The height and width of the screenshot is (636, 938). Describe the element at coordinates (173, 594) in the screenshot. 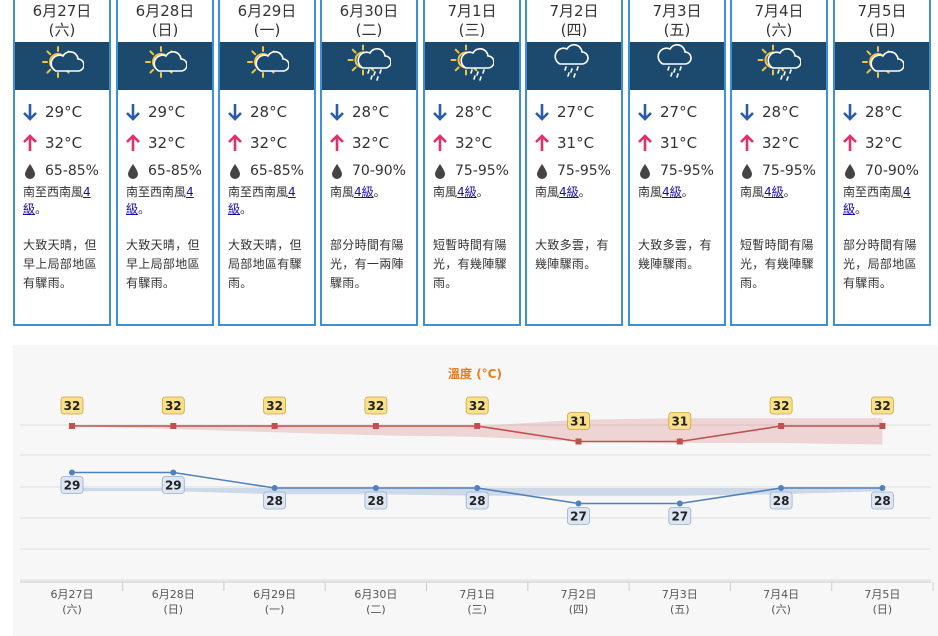

I see `x-axis-date-label: 6月28日` at that location.